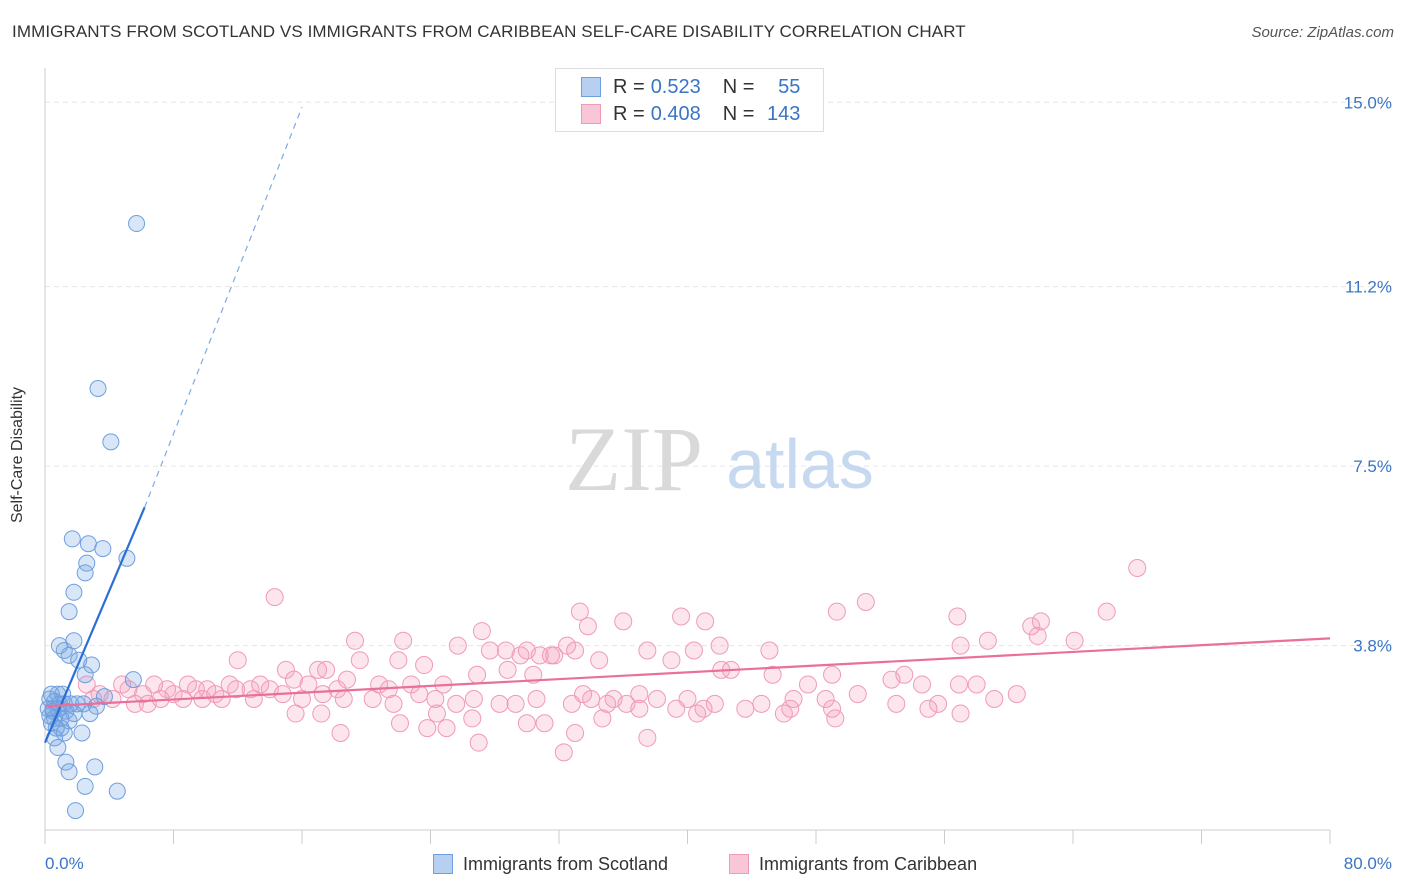 This screenshot has width=1406, height=892. What do you see at coordinates (784, 113) in the screenshot?
I see `n-value: 143` at bounding box center [784, 113].